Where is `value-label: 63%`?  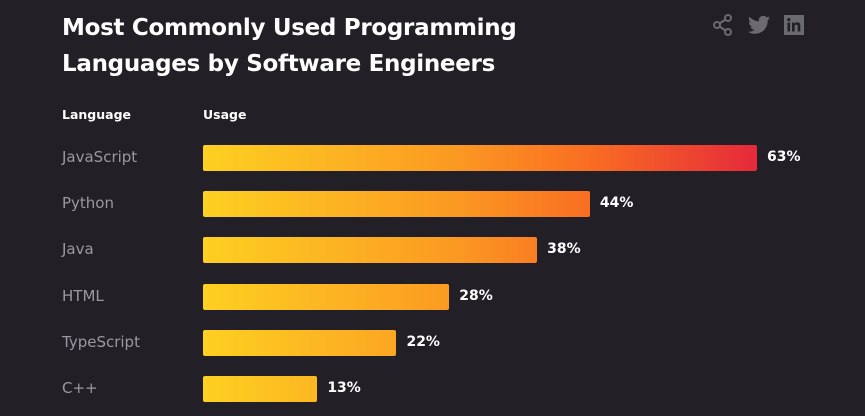
value-label: 63% is located at coordinates (784, 157).